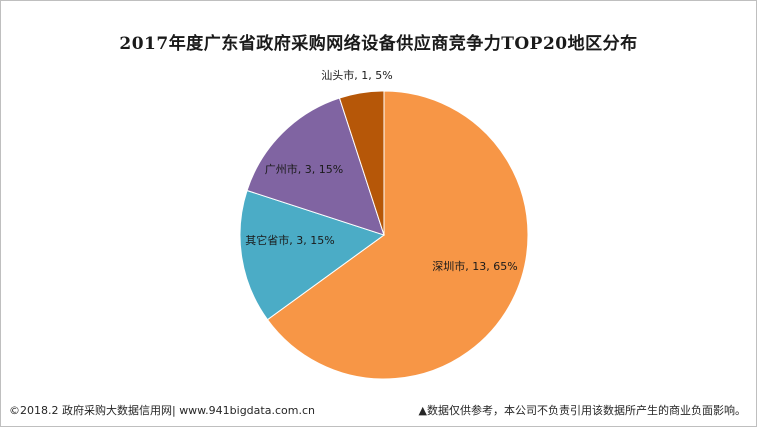  Describe the element at coordinates (304, 169) in the screenshot. I see `pie-label-2: 广州市, 3, 15%` at that location.